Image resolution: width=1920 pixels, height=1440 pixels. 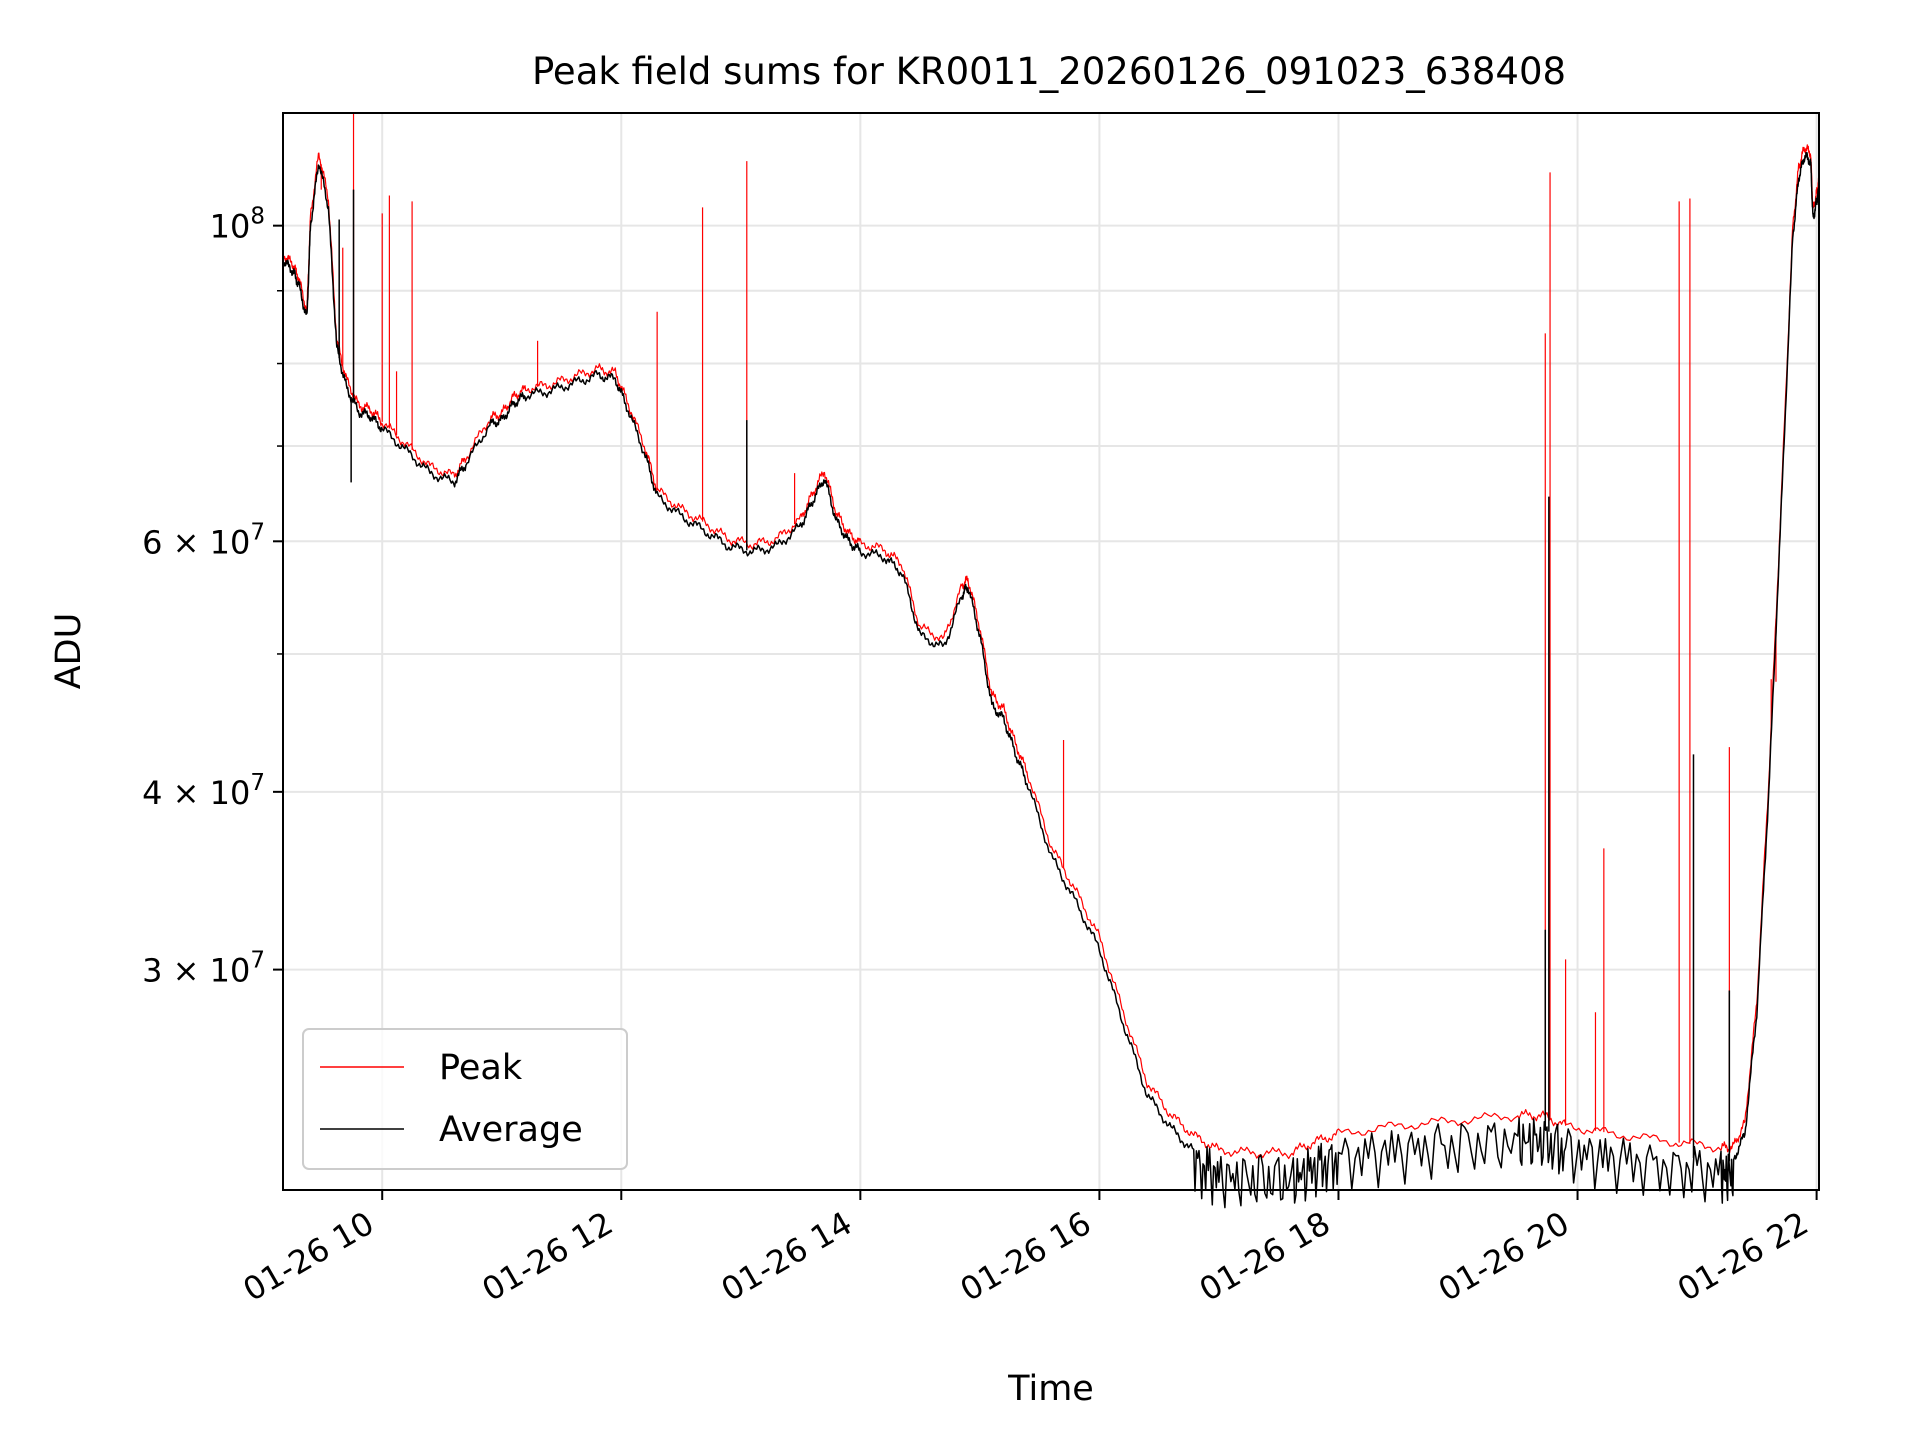 I want to click on y-tick-label: 4 × 107, so click(x=203, y=791).